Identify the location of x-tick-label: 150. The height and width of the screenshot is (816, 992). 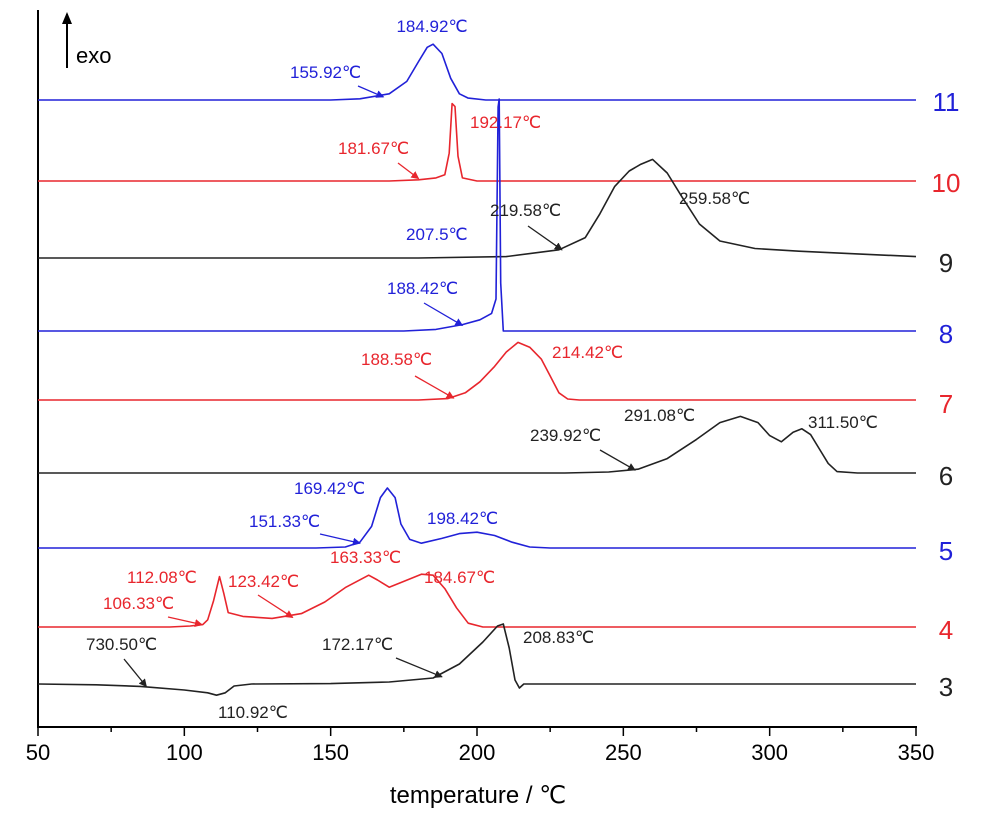
(330, 752).